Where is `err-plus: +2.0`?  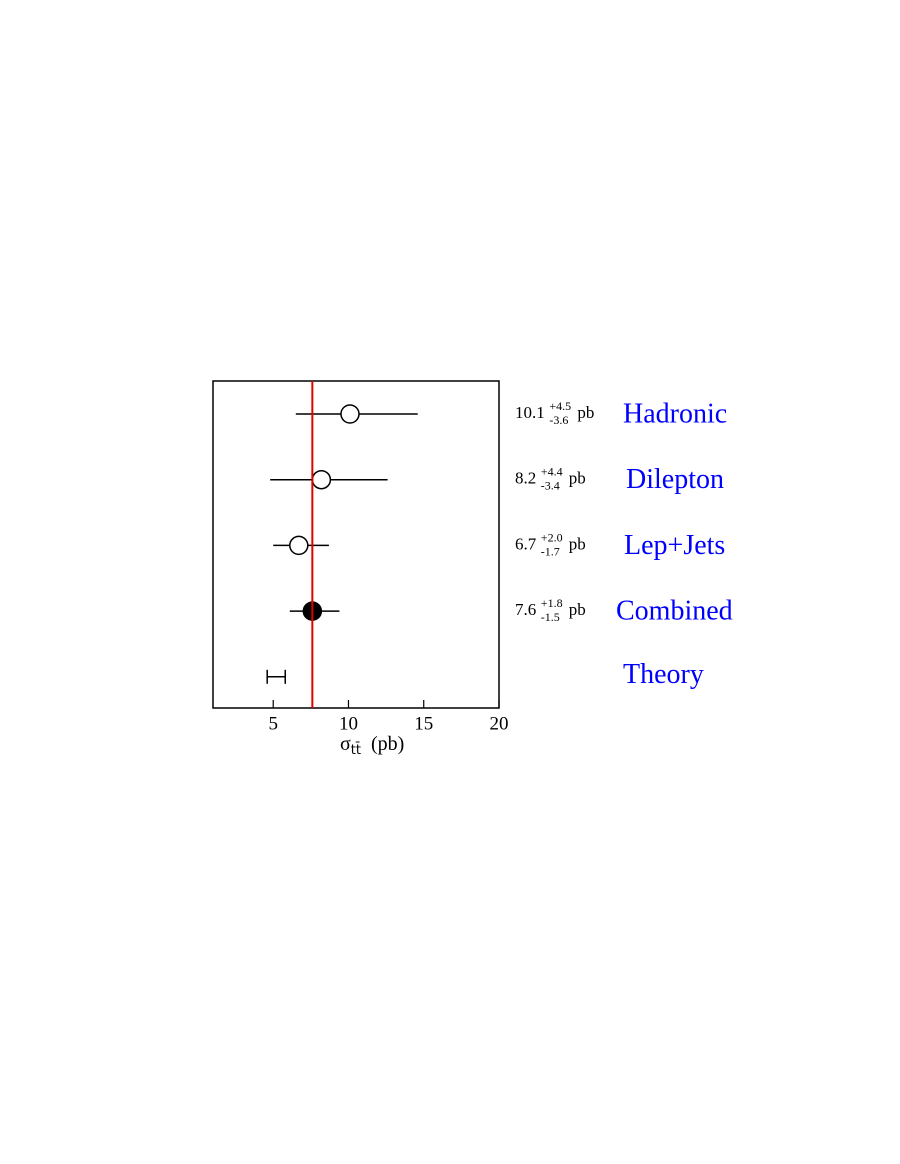 err-plus: +2.0 is located at coordinates (552, 537).